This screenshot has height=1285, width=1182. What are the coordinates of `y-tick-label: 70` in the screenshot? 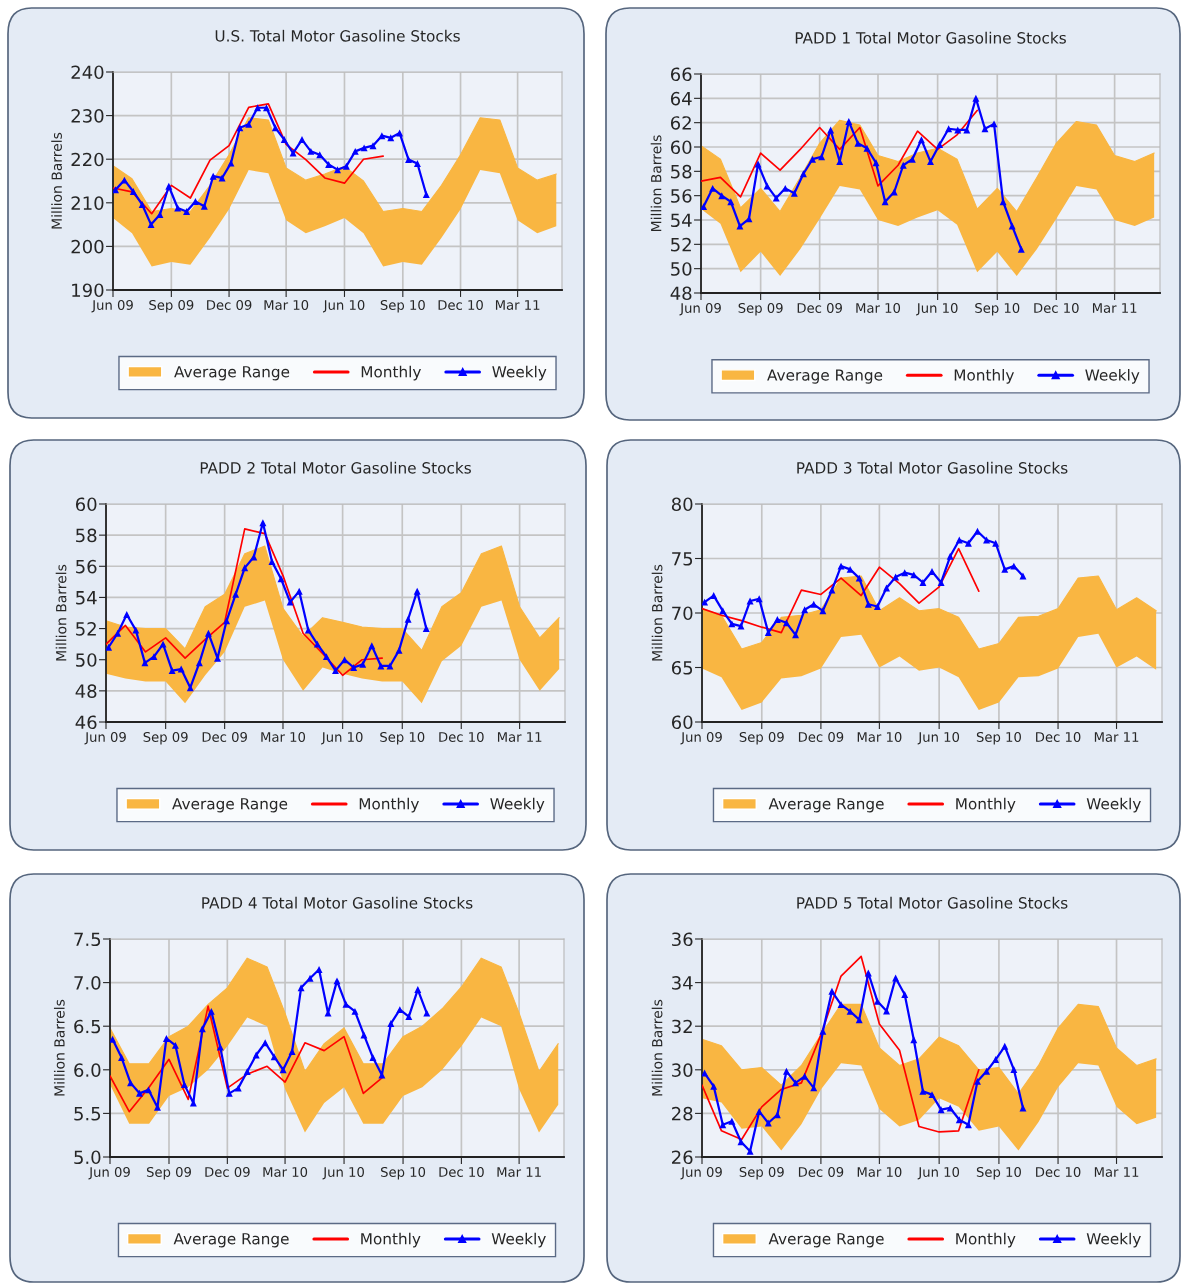 It's located at (682, 613).